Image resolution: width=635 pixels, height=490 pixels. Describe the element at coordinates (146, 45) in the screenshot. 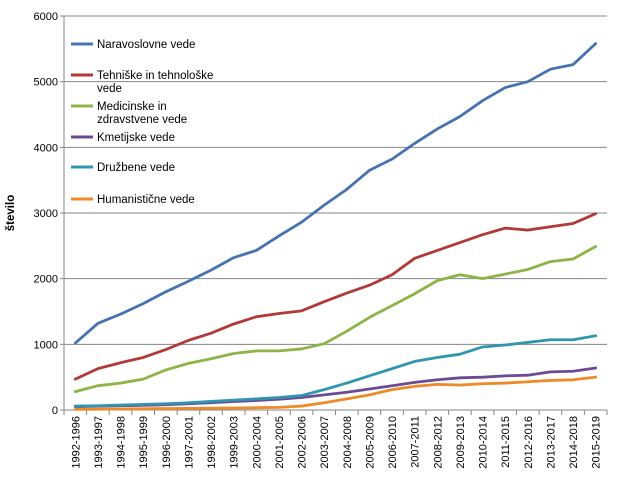

I see `legend-label: Naravoslovne vede` at that location.